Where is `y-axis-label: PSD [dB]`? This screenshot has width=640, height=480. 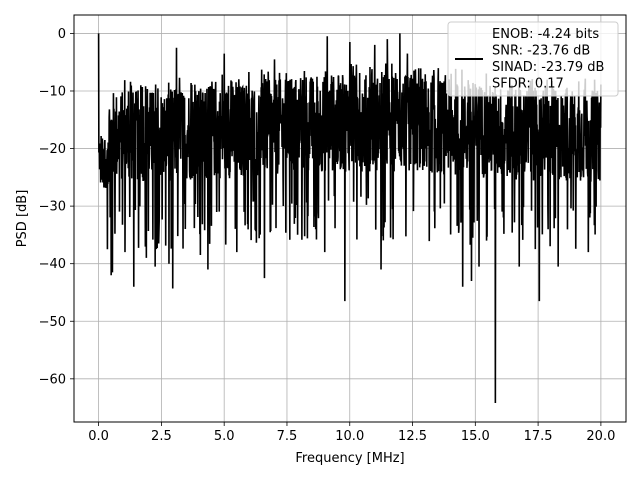
y-axis-label: PSD [dB] is located at coordinates (22, 219).